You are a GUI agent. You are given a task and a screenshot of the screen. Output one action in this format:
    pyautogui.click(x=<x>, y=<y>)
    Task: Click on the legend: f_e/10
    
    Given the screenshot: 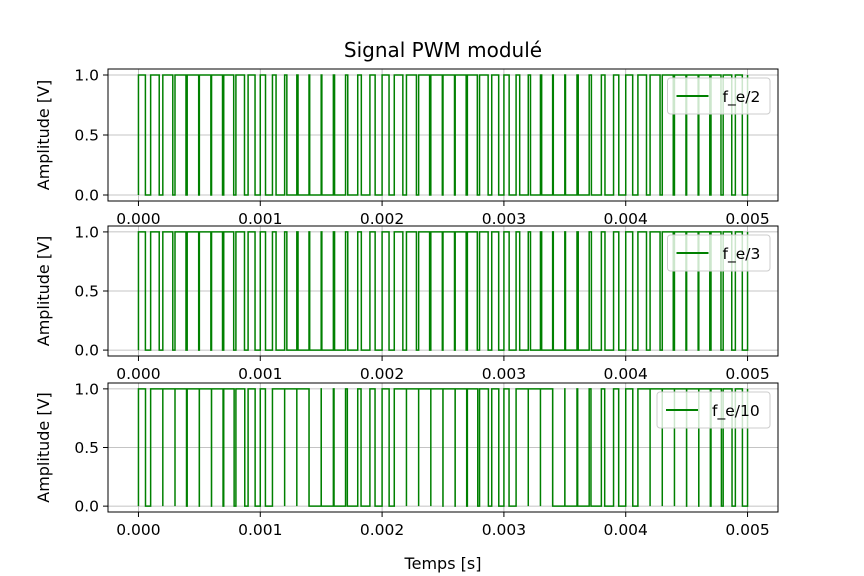 What is the action you would take?
    pyautogui.click(x=713, y=410)
    